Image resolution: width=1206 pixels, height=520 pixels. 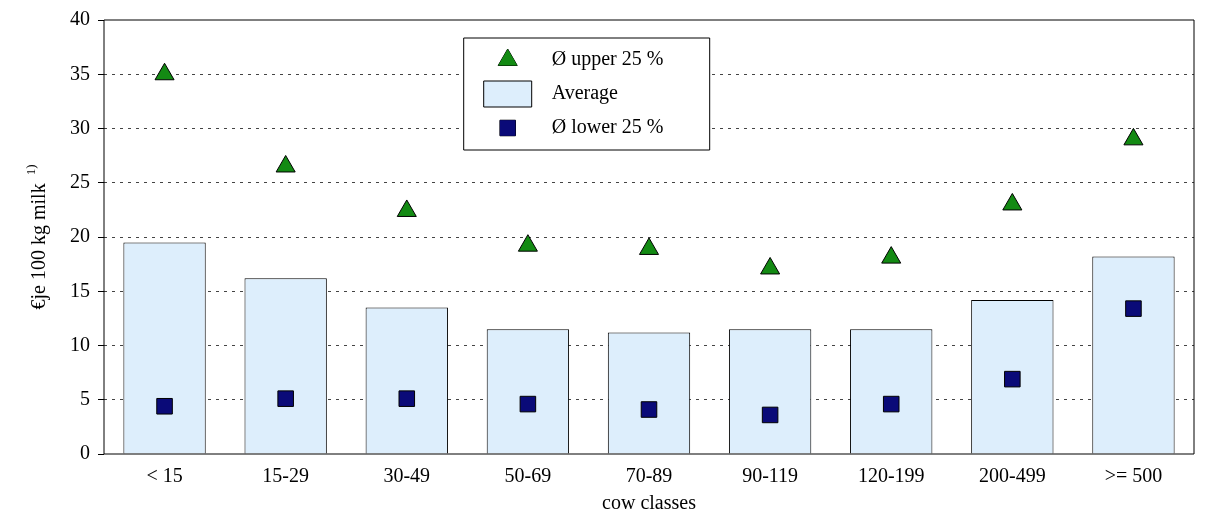 I want to click on y-axis-title: €je 100 kg milk 1), so click(x=37, y=237).